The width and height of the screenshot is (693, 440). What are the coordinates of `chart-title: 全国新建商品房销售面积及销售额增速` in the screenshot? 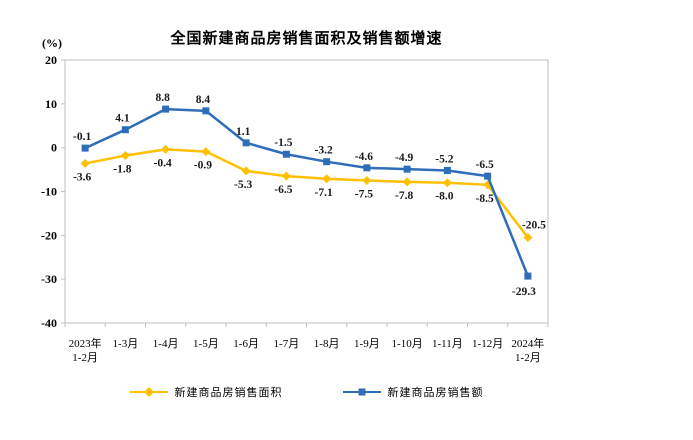 It's located at (306, 38).